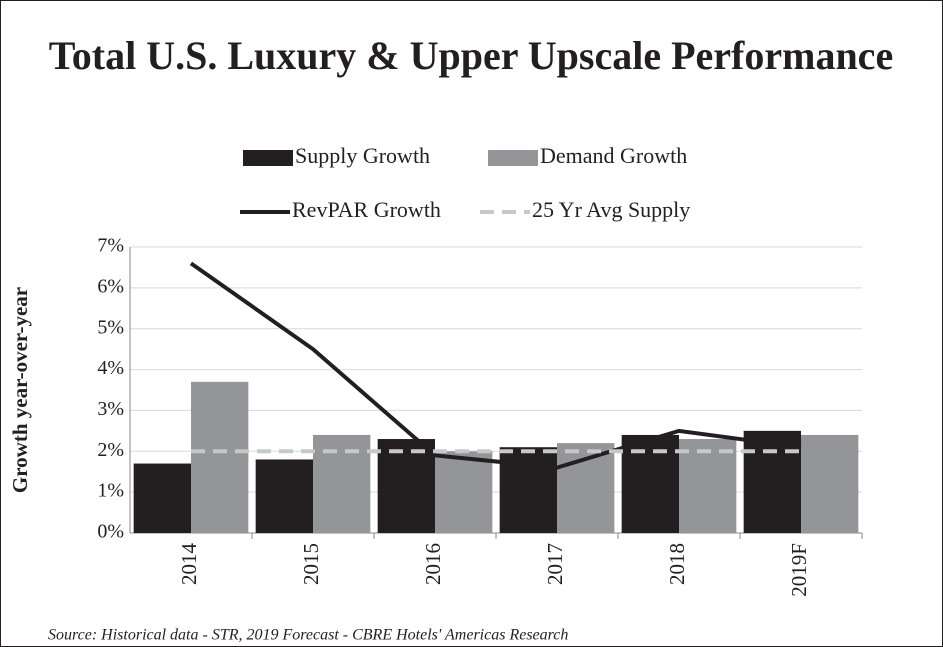  Describe the element at coordinates (110, 491) in the screenshot. I see `y-tick-label: 1%` at that location.